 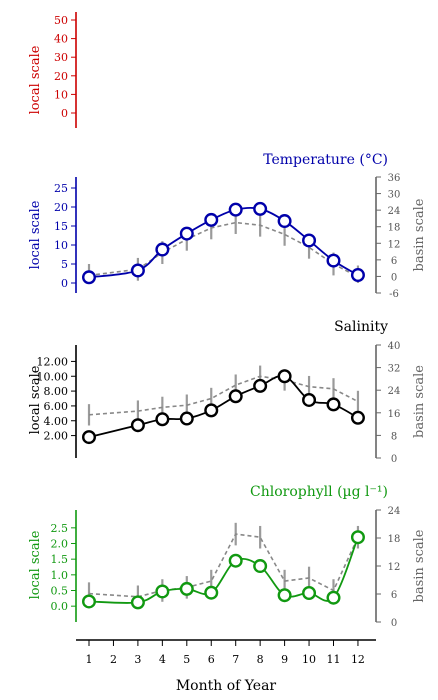 What do you see at coordinates (211, 659) in the screenshot?
I see `x-tick-label: 6` at bounding box center [211, 659].